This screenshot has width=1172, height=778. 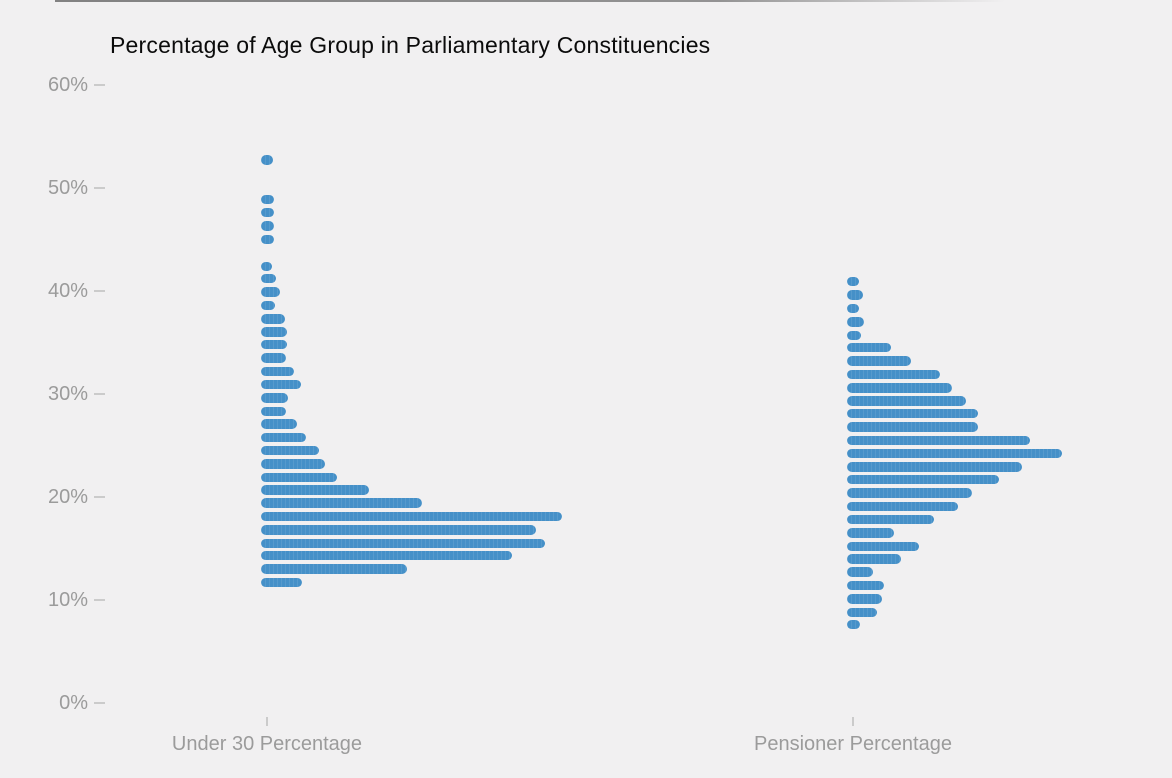 I want to click on y-tick-label: 0%, so click(x=73, y=703).